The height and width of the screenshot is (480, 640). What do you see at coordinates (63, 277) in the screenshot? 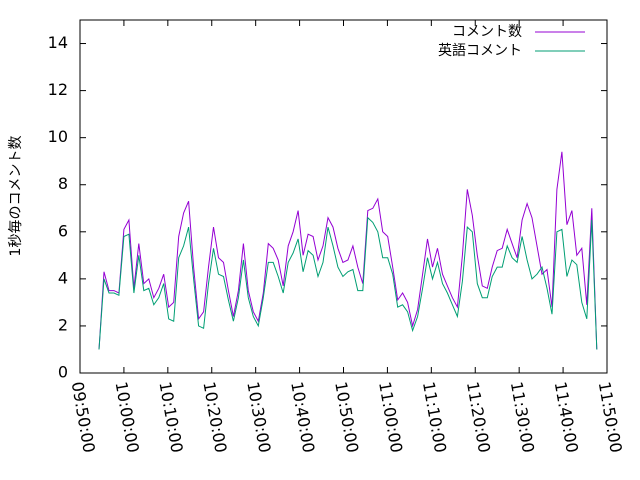
I see `y-tick-label: 4` at bounding box center [63, 277].